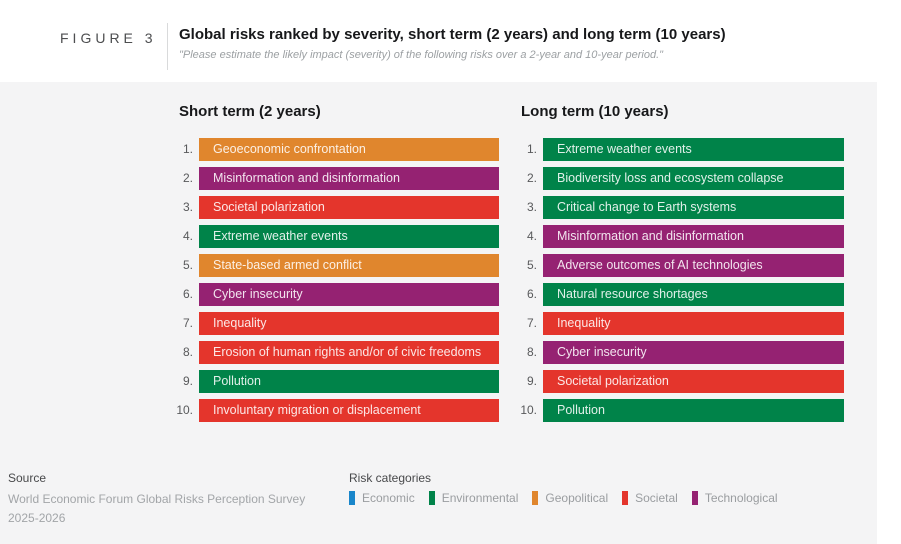 The image size is (901, 544). What do you see at coordinates (694, 498) in the screenshot?
I see `legend-swatch-technological` at bounding box center [694, 498].